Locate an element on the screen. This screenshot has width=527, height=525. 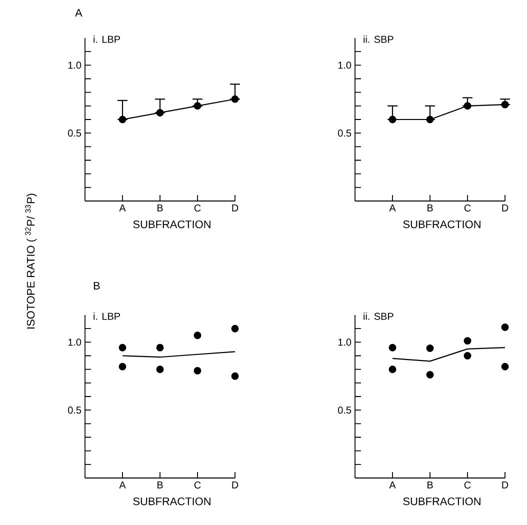
line-series is located at coordinates (449, 354).